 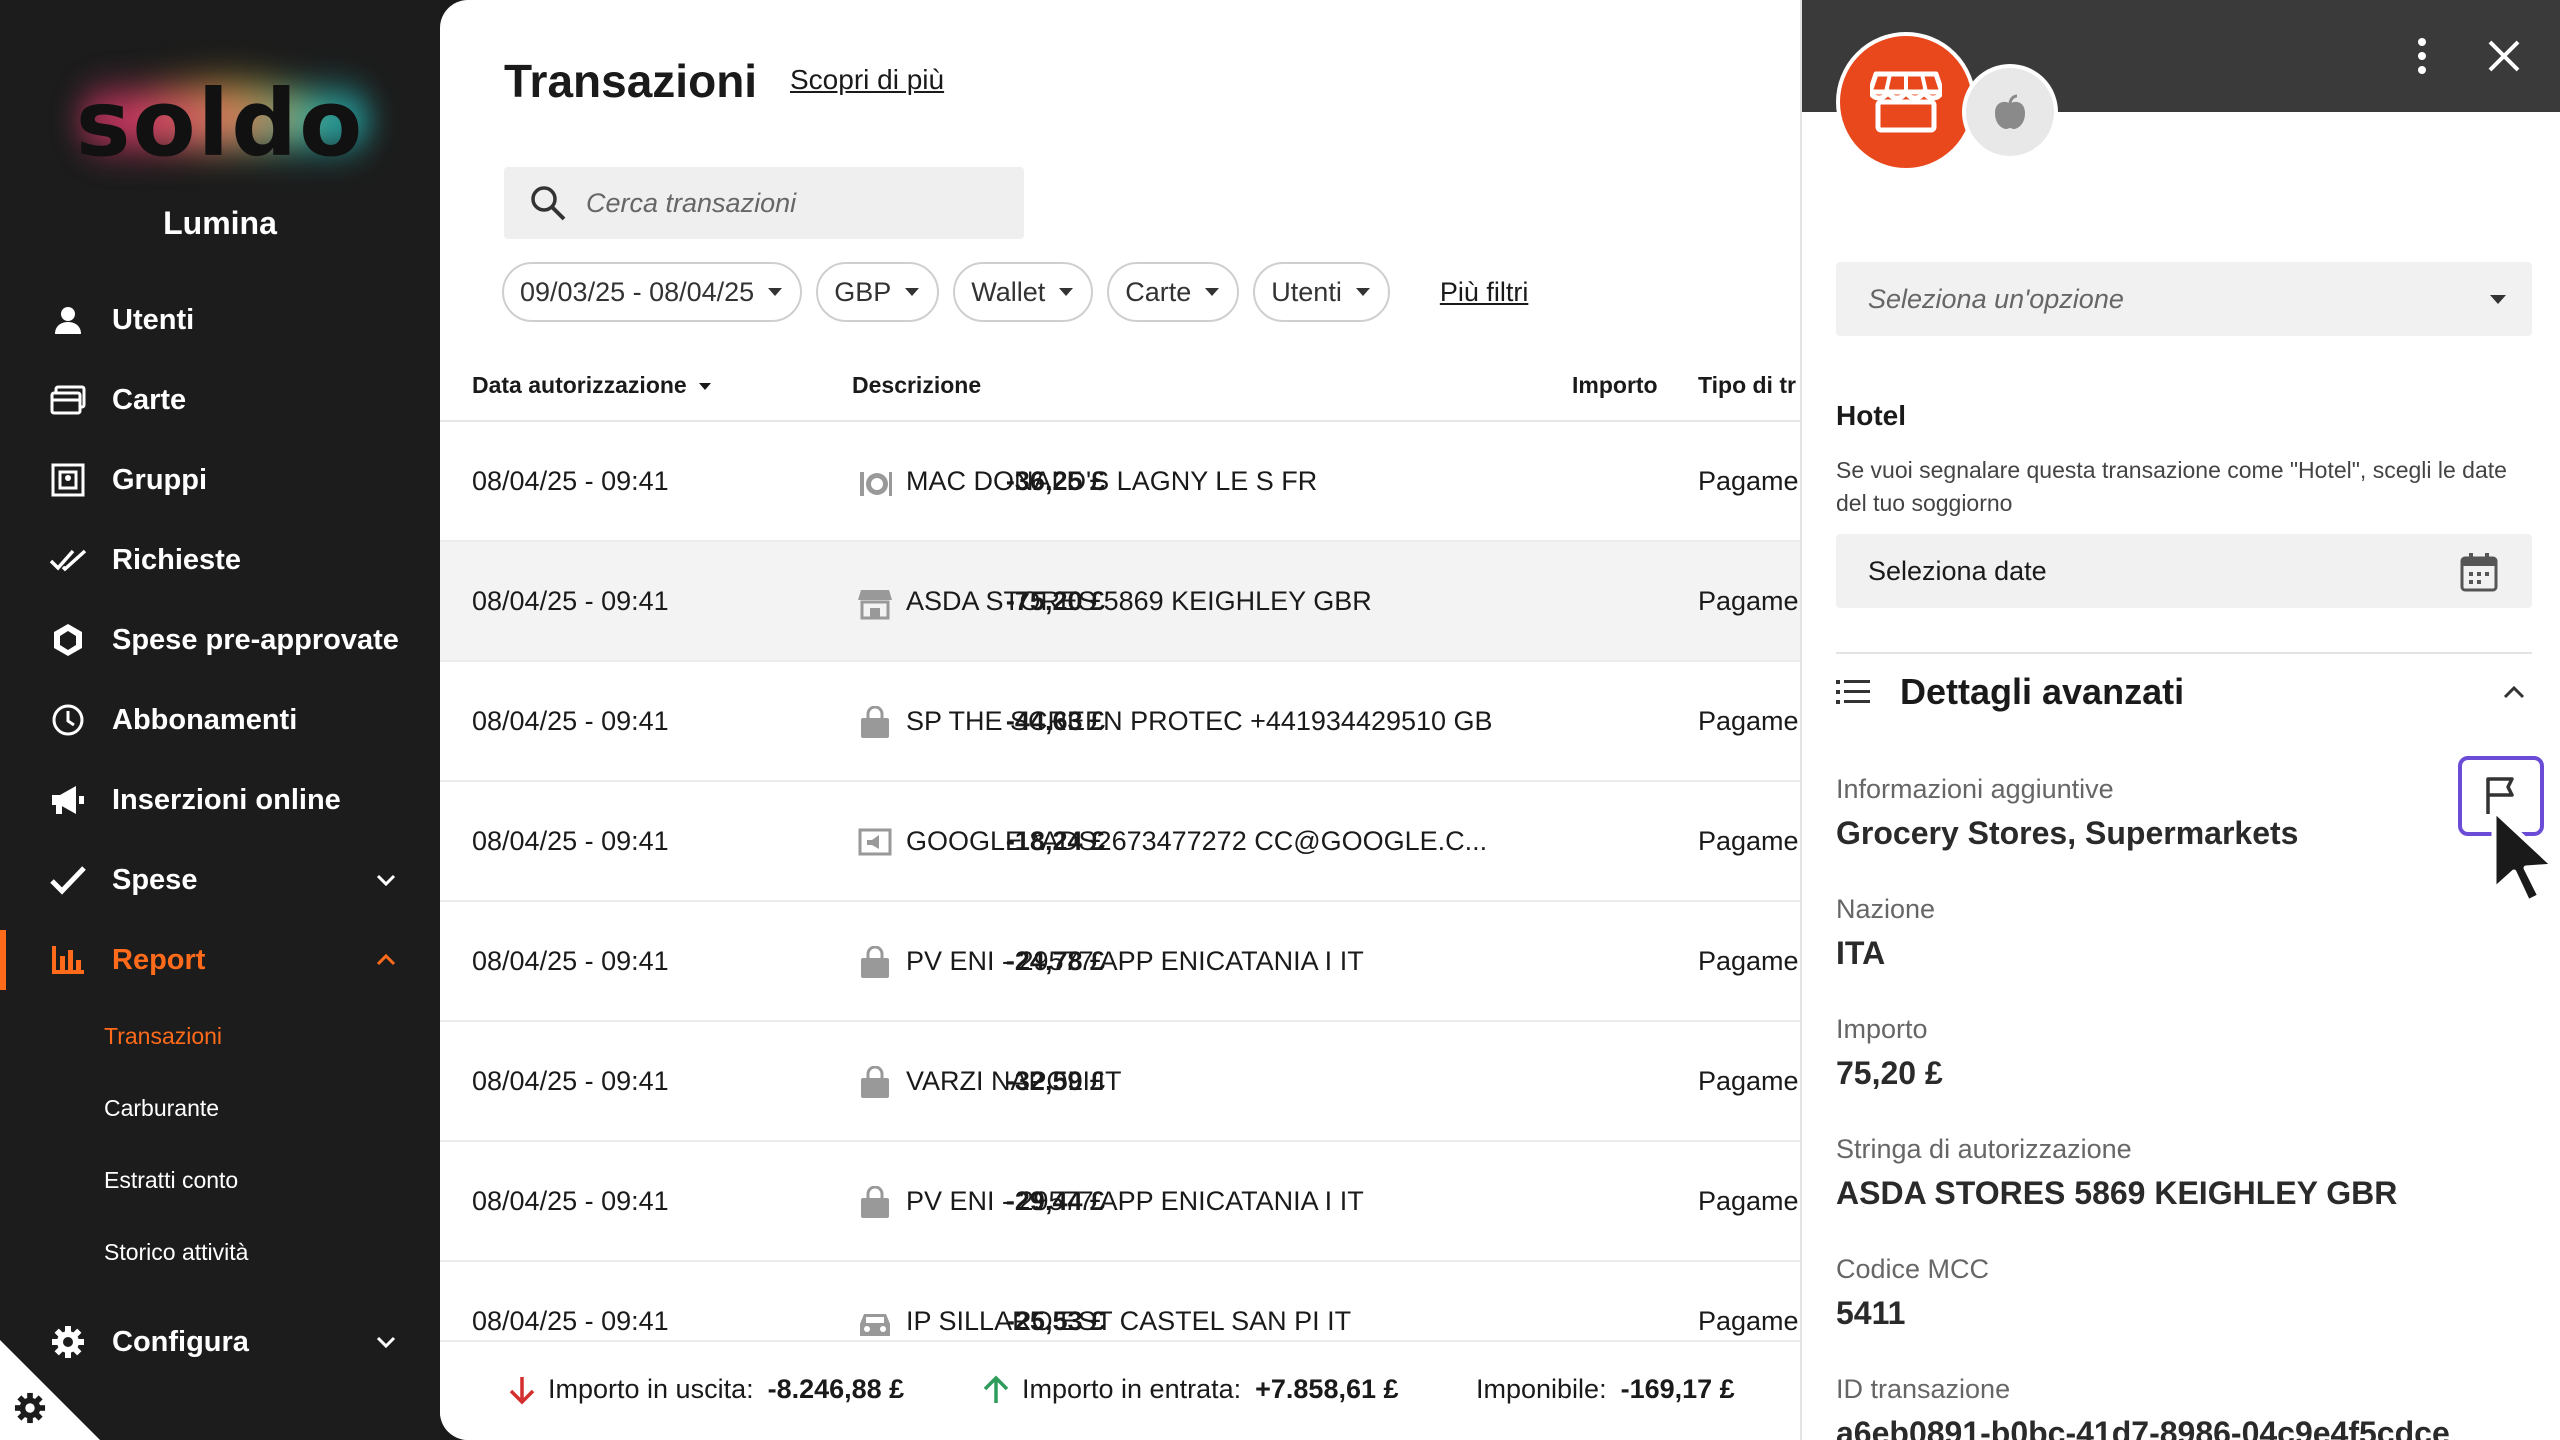 What do you see at coordinates (68, 720) in the screenshot?
I see `clock-icon` at bounding box center [68, 720].